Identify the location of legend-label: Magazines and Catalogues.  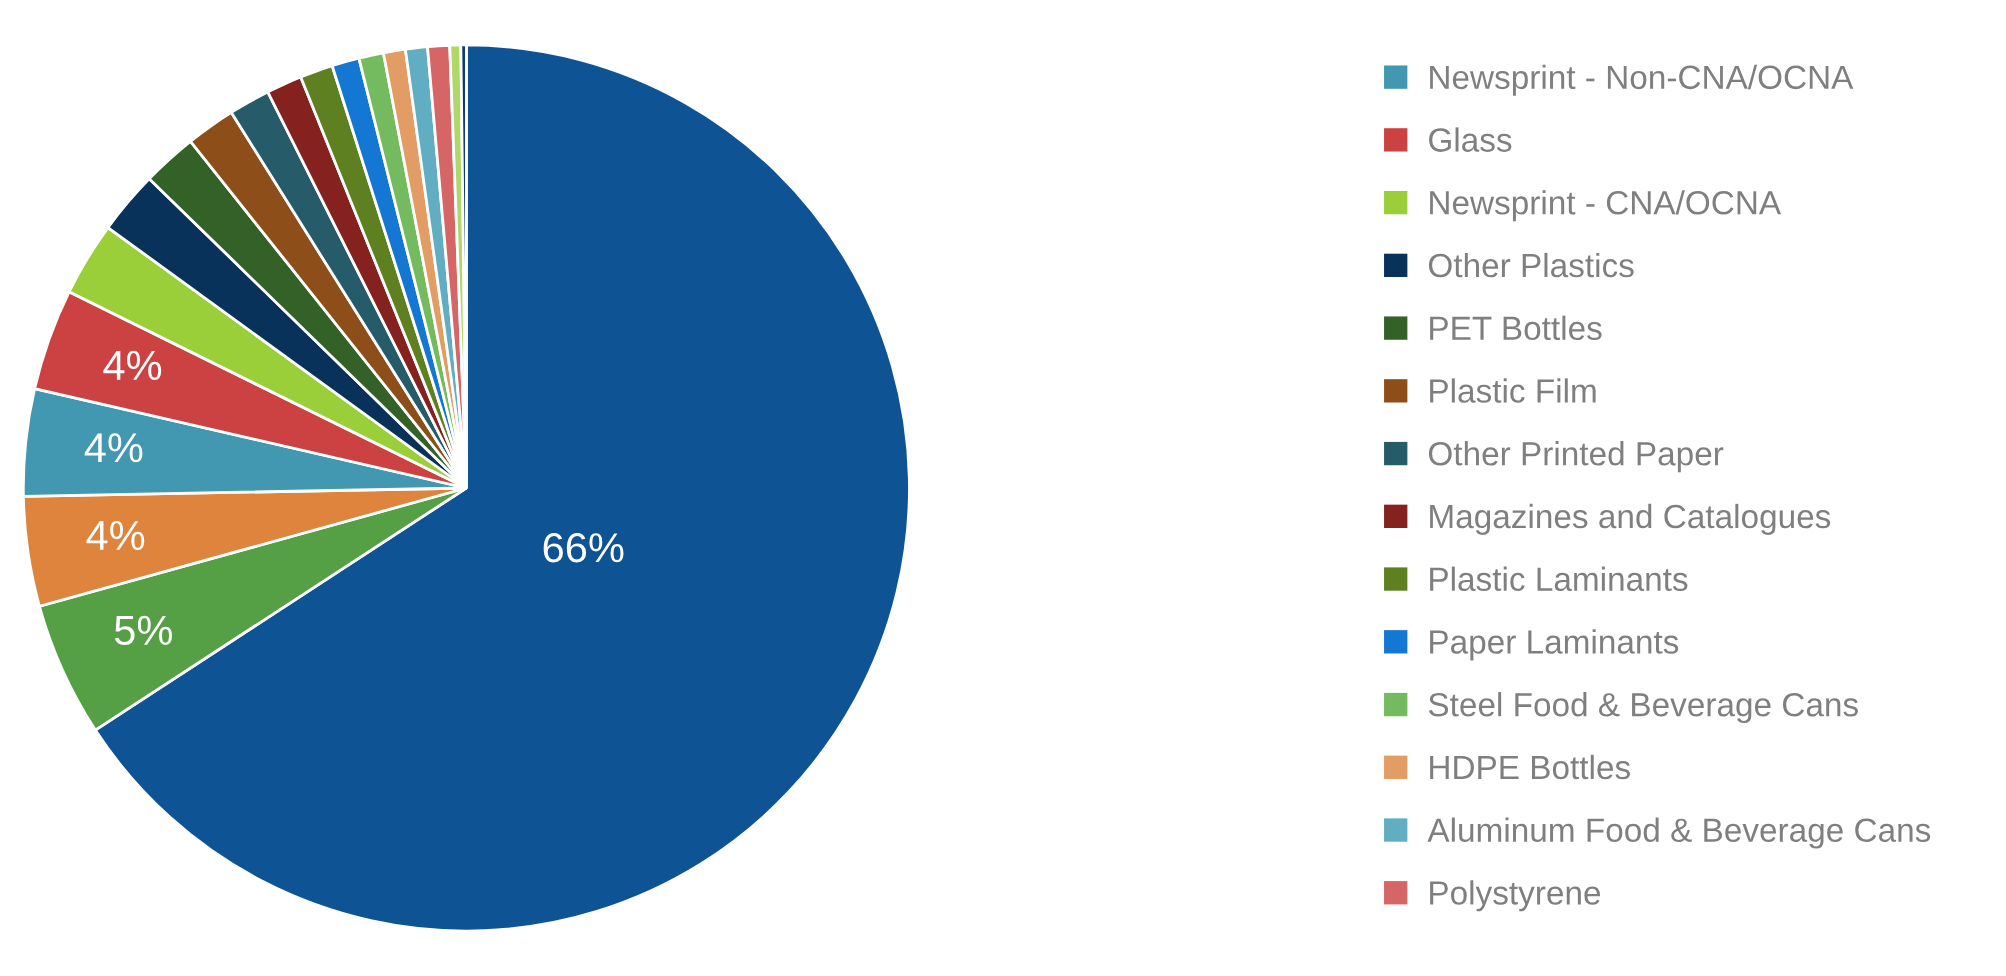
(1630, 519).